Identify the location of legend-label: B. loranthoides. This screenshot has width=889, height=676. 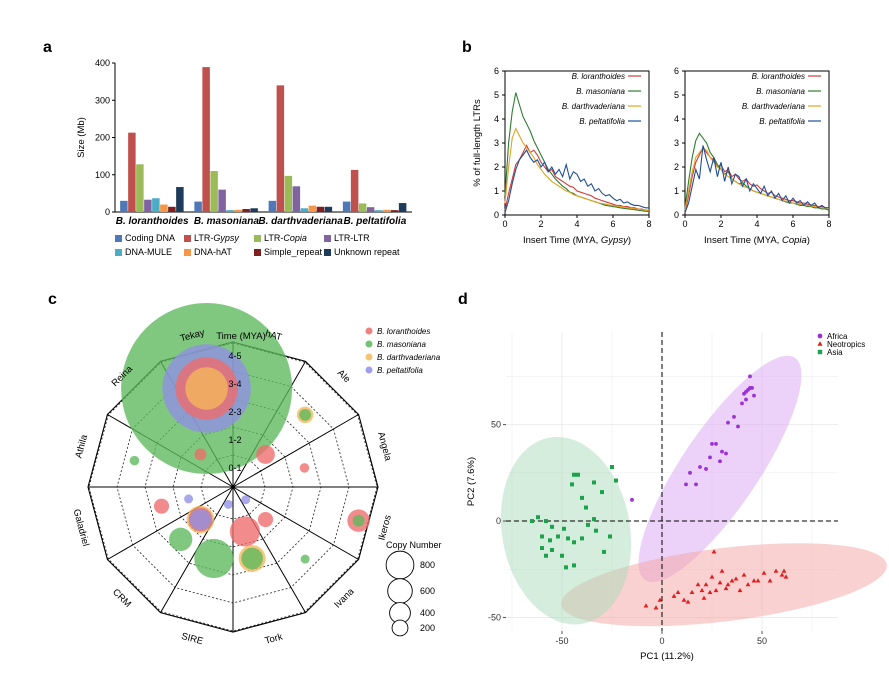
(598, 76).